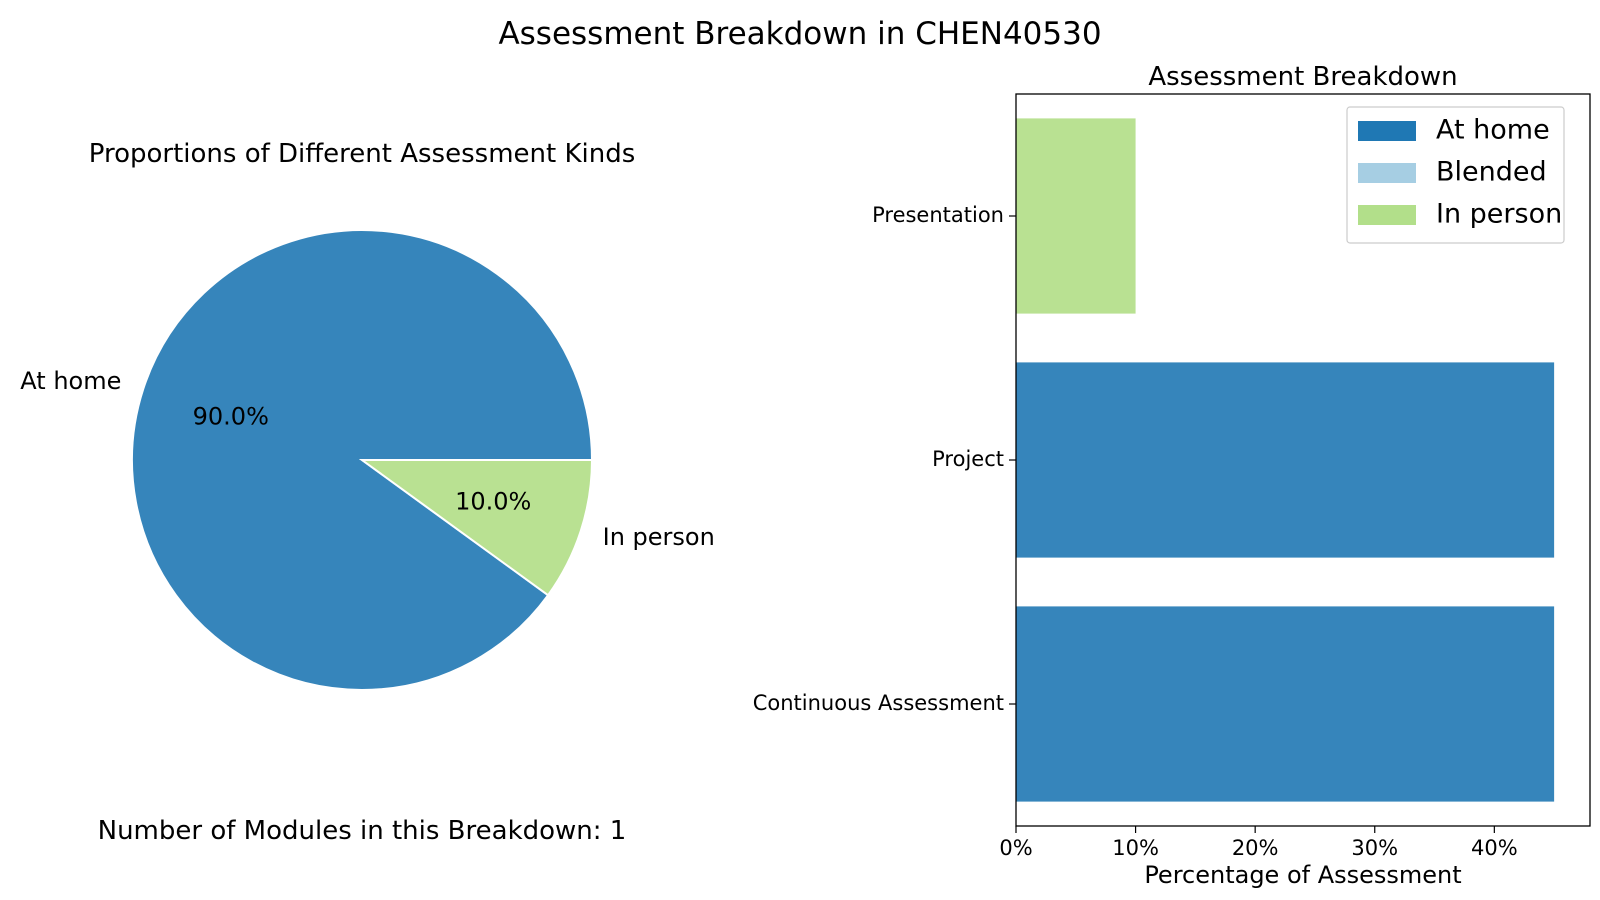 This screenshot has height=900, width=1600. Describe the element at coordinates (799, 34) in the screenshot. I see `figure-title: Assessment Breakdown in CHEN40530` at that location.